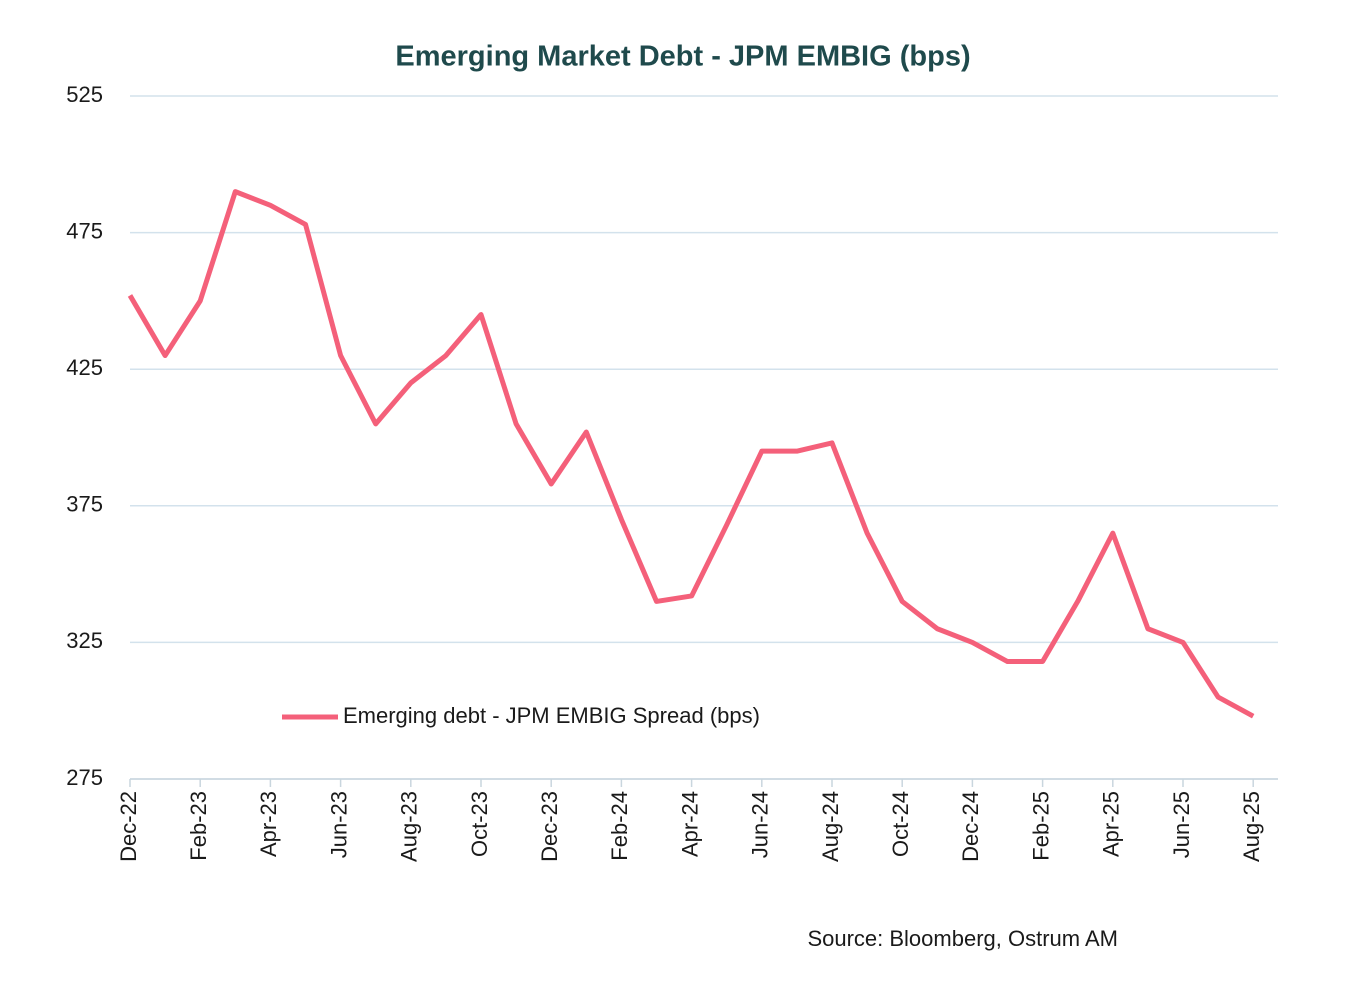 The image size is (1350, 993). I want to click on x-tick-label: Apr-23, so click(268, 824).